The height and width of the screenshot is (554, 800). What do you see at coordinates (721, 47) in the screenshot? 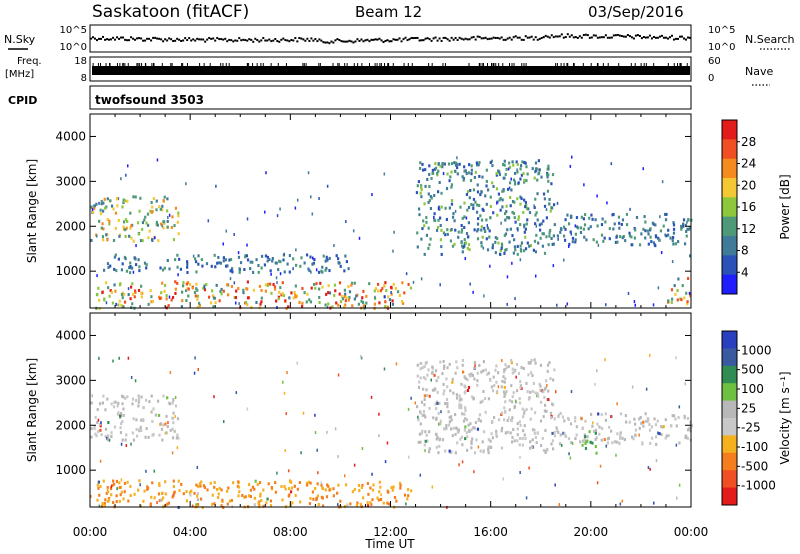
I see `noise-right-tick-bottom: 10^0` at bounding box center [721, 47].